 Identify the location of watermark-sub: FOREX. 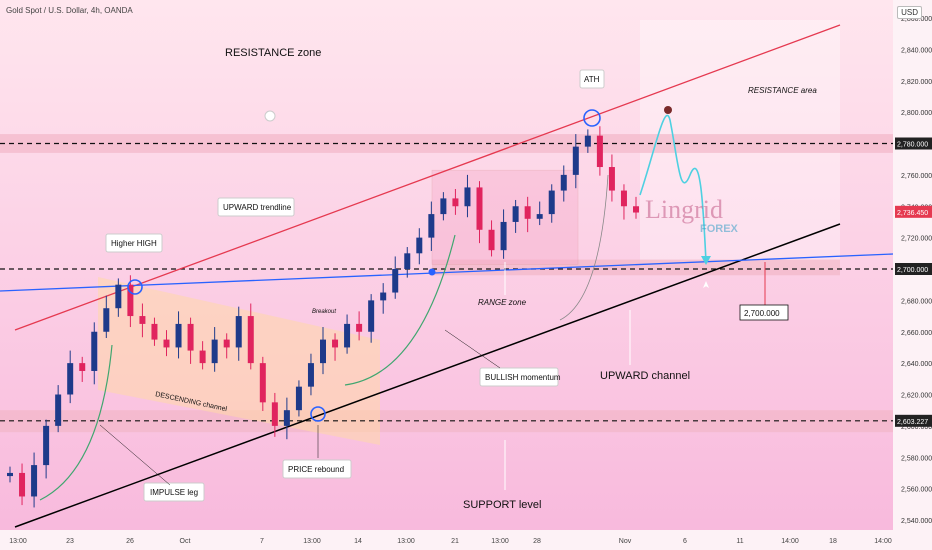
(719, 229).